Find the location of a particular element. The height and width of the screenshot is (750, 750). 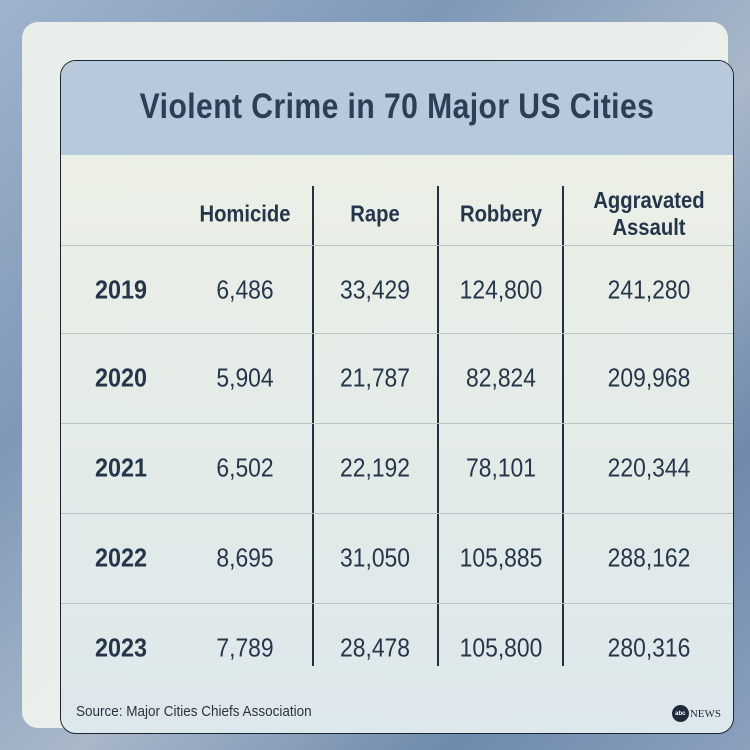

table-cell: 22,192 is located at coordinates (375, 467).